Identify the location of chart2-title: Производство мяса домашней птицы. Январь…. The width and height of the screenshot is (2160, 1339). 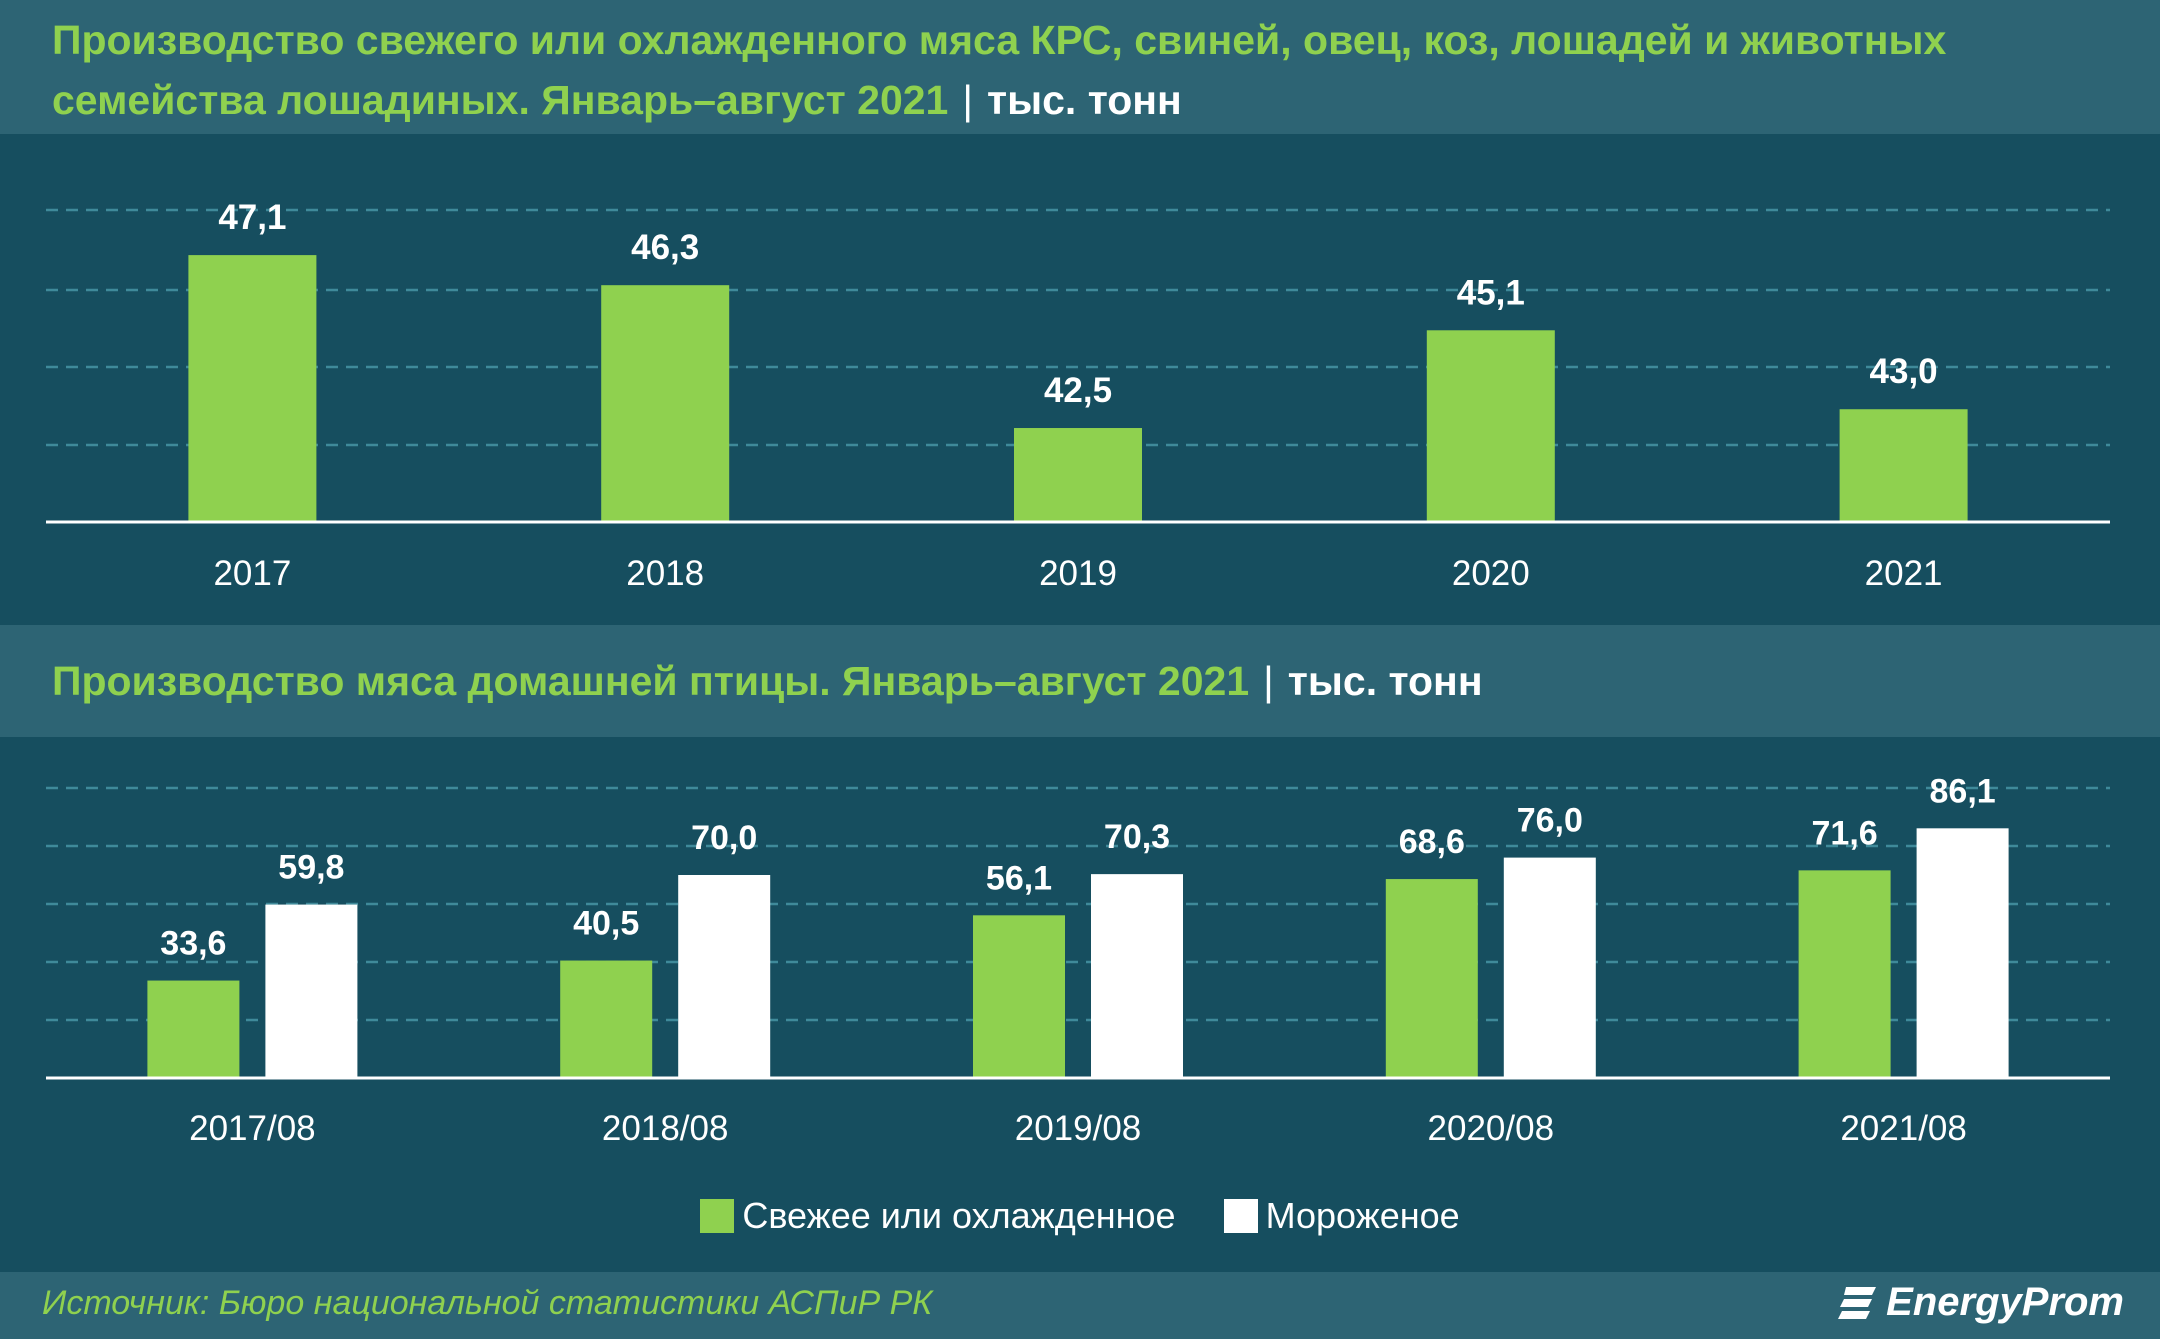
(767, 681).